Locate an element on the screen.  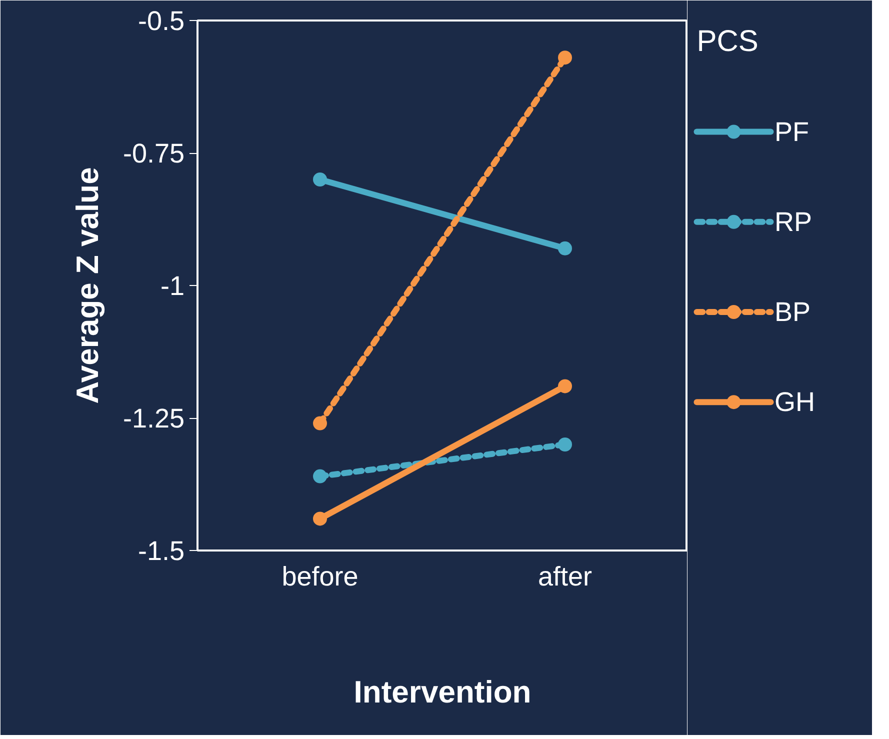
y-tick-label: -1.25 is located at coordinates (153, 419).